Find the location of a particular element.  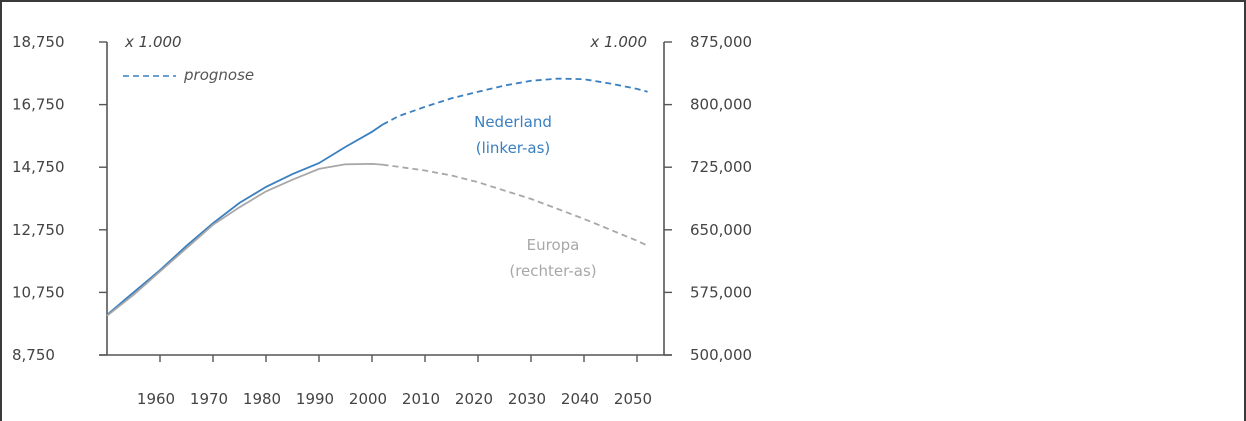

series-line-nederland is located at coordinates (245, 219).